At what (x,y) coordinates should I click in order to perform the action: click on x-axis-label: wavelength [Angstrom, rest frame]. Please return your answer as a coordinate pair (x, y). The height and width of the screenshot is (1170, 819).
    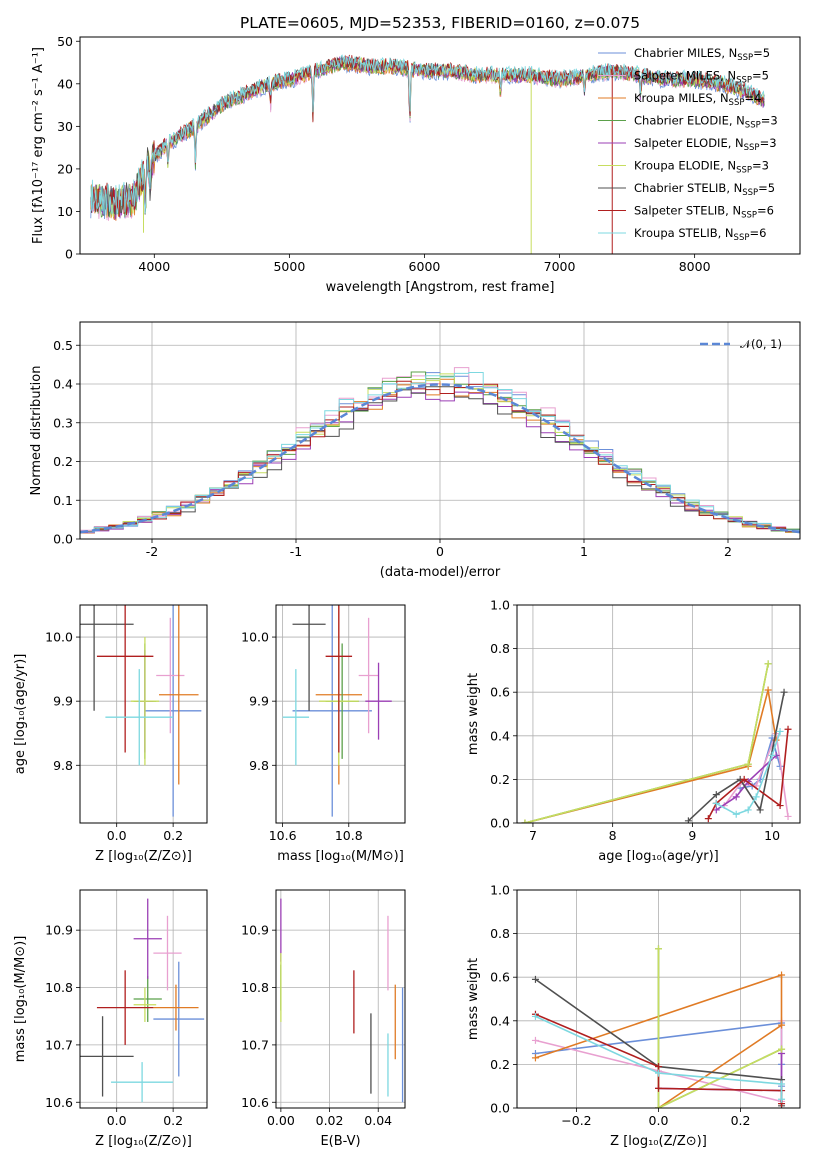
    Looking at the image, I should click on (440, 287).